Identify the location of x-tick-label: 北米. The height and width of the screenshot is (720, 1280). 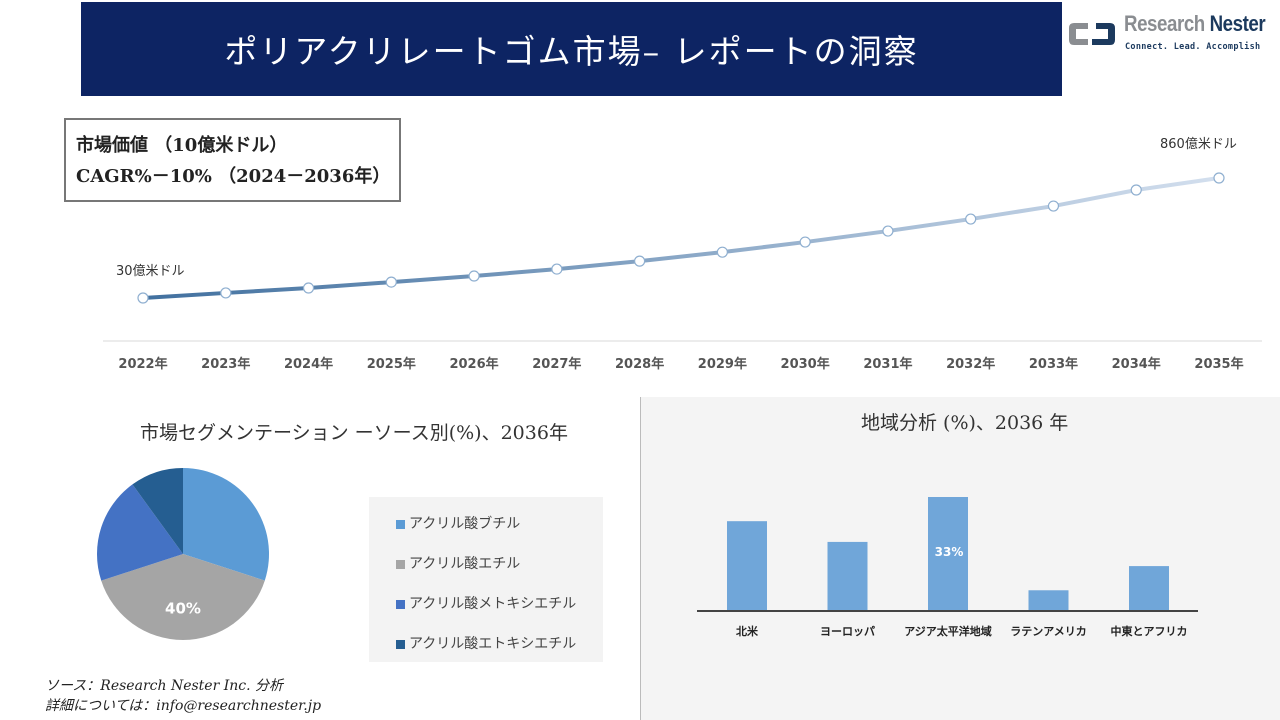
(747, 631).